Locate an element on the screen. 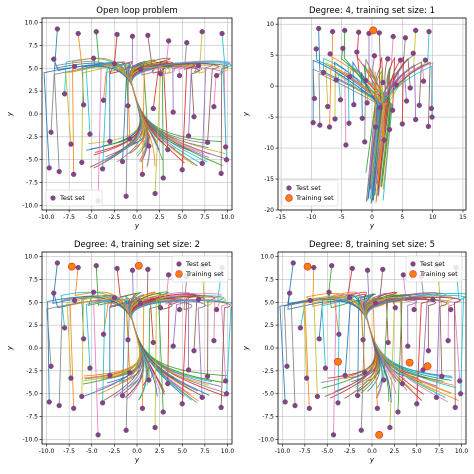 The image size is (474, 474). x-tick-label: -2.5 is located at coordinates (115, 451).